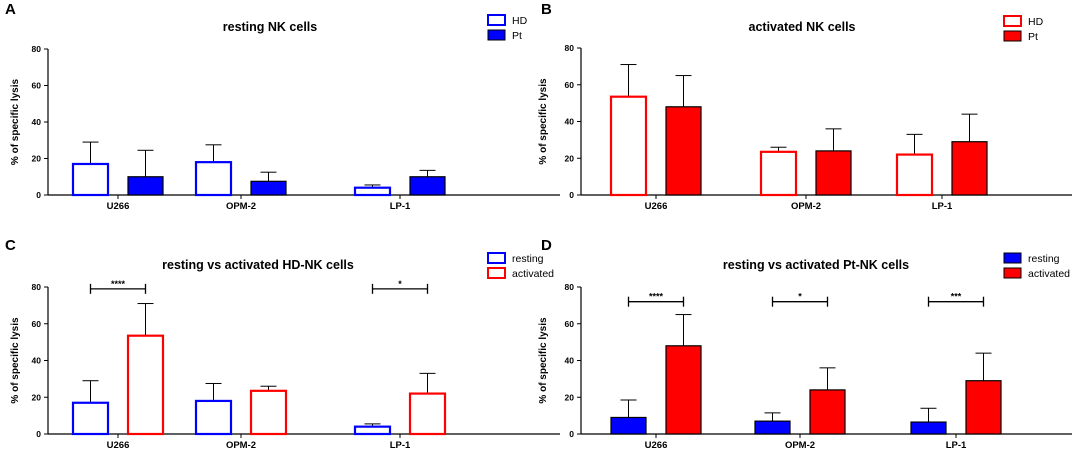 The height and width of the screenshot is (450, 1084). I want to click on panel-letter: D, so click(546, 245).